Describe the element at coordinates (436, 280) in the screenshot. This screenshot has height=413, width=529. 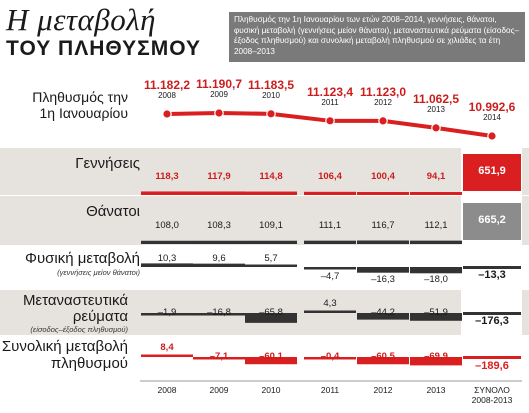
I see `value-natural-2013: –18,0` at that location.